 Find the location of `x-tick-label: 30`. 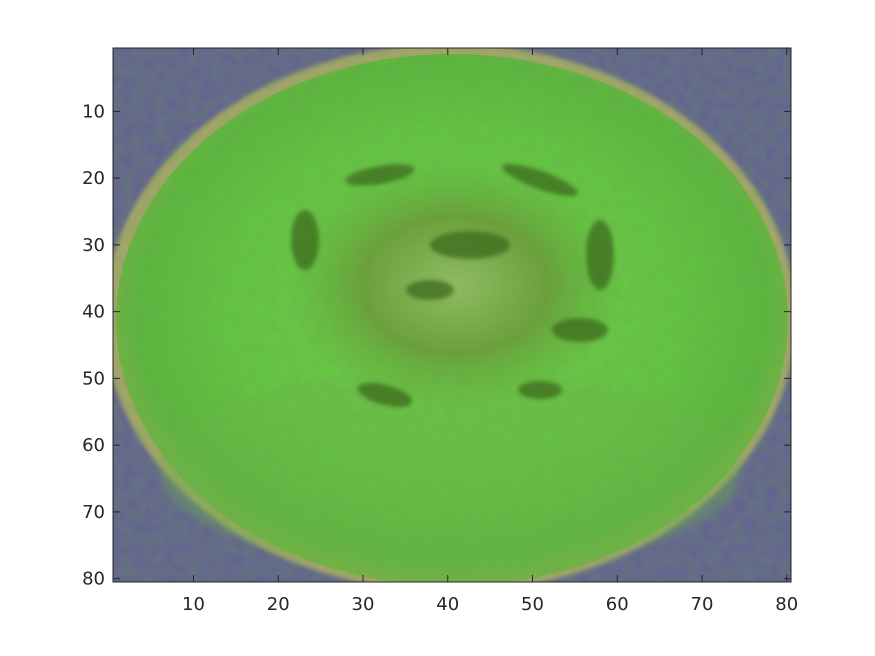

x-tick-label: 30 is located at coordinates (363, 604).